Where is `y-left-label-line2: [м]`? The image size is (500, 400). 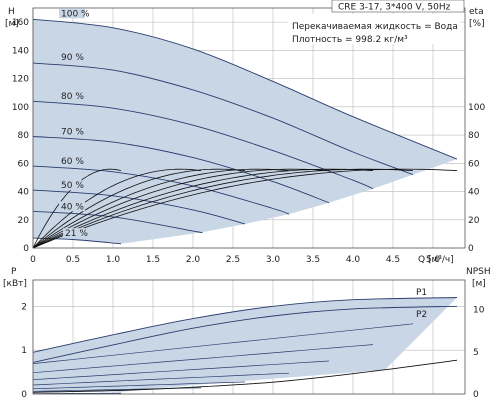
y-left-label-line2: [м] is located at coordinates (12, 24).